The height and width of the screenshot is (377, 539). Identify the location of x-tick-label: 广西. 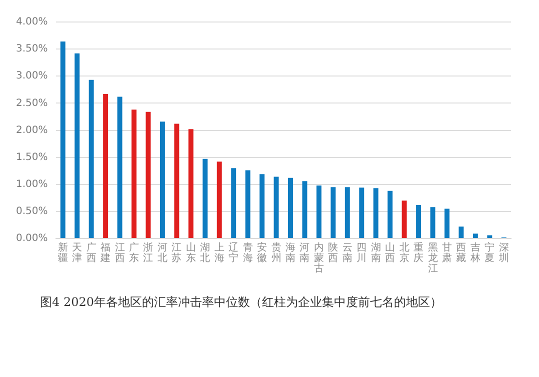
(91, 252).